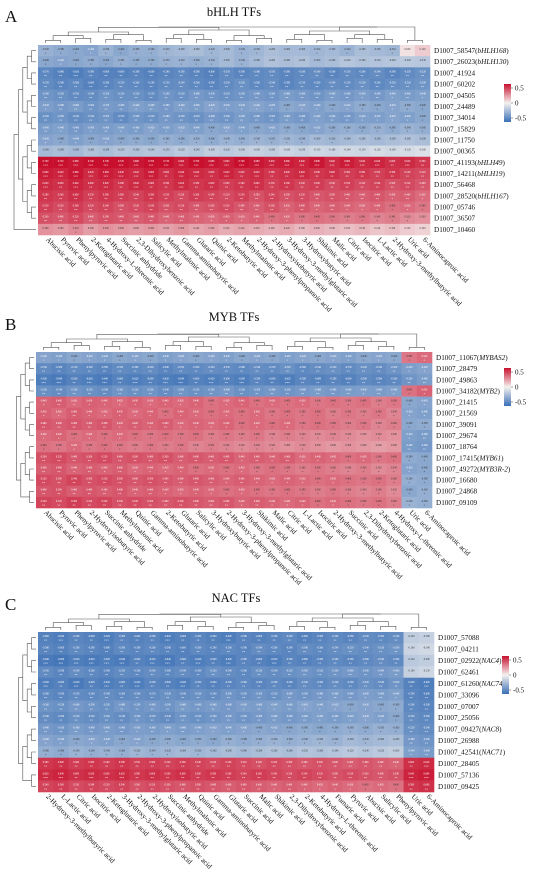 Image resolution: width=550 pixels, height=882 pixels. Describe the element at coordinates (45, 94) in the screenshot. I see `cell-value-label: -0.500` at that location.